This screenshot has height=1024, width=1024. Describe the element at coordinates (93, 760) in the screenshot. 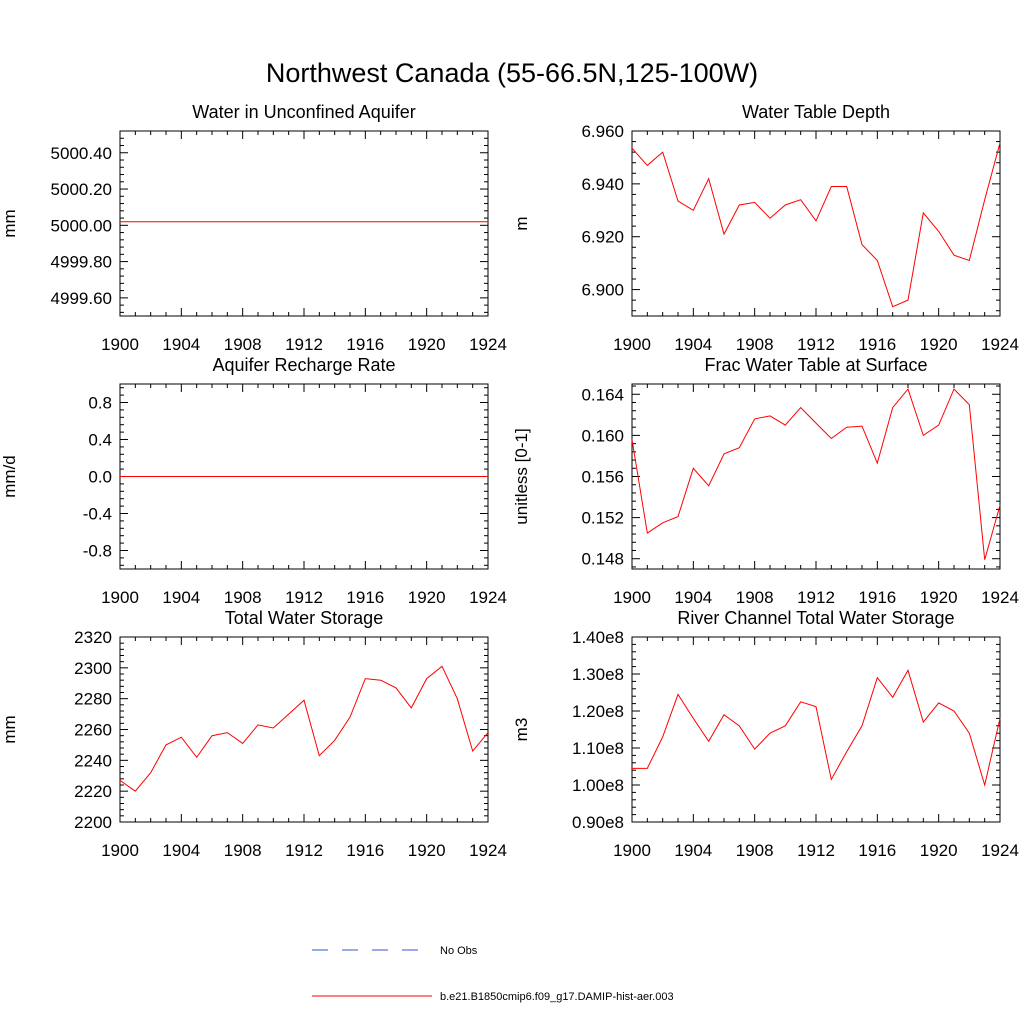

I see `y-tick-label: 2240` at that location.